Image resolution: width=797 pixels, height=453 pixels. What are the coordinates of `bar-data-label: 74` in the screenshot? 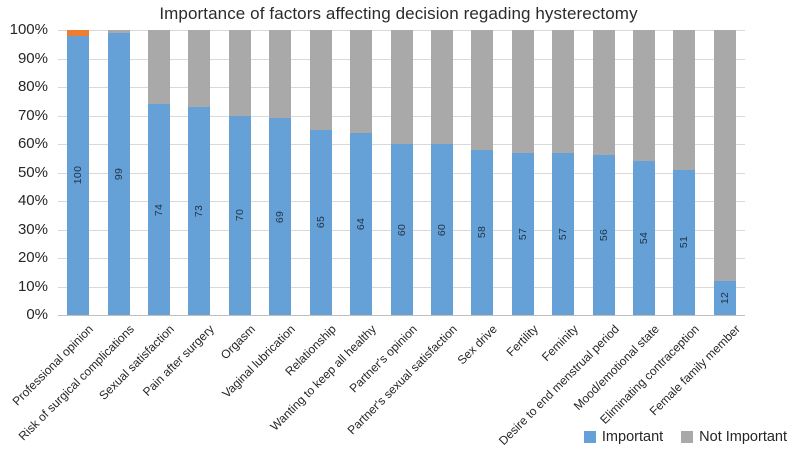 It's located at (159, 209).